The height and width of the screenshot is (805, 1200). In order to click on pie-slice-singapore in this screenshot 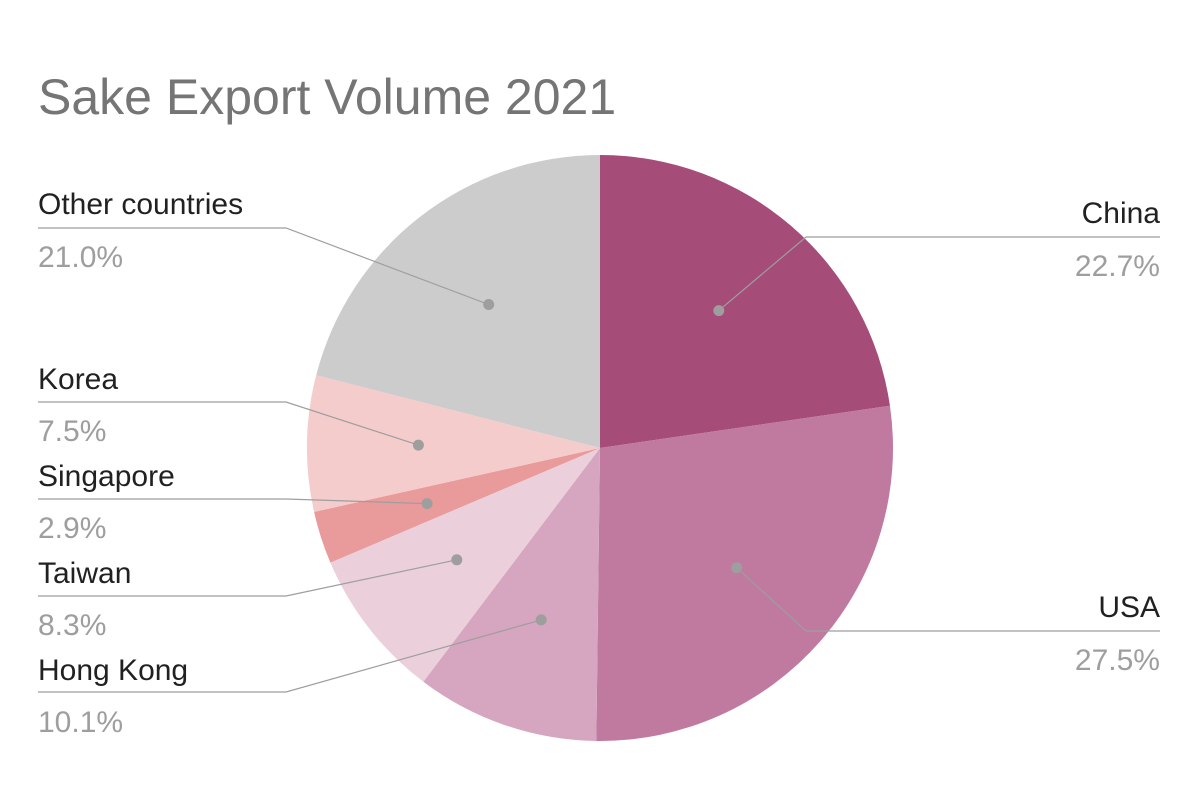, I will do `click(457, 505)`.